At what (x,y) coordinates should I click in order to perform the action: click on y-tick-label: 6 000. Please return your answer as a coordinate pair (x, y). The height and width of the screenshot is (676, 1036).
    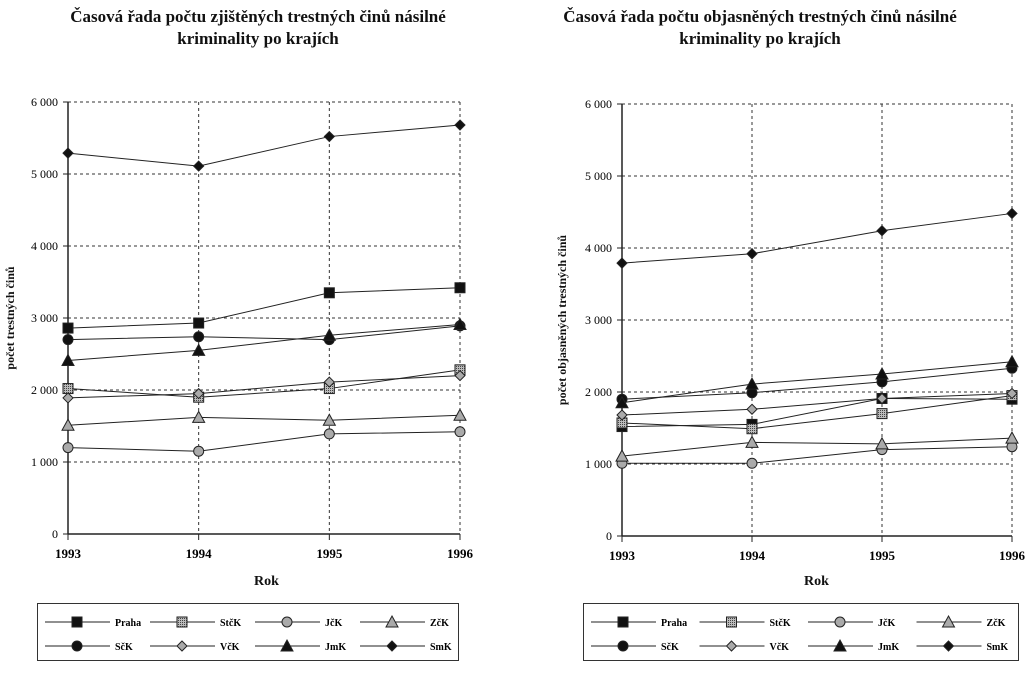
    Looking at the image, I should click on (44, 102).